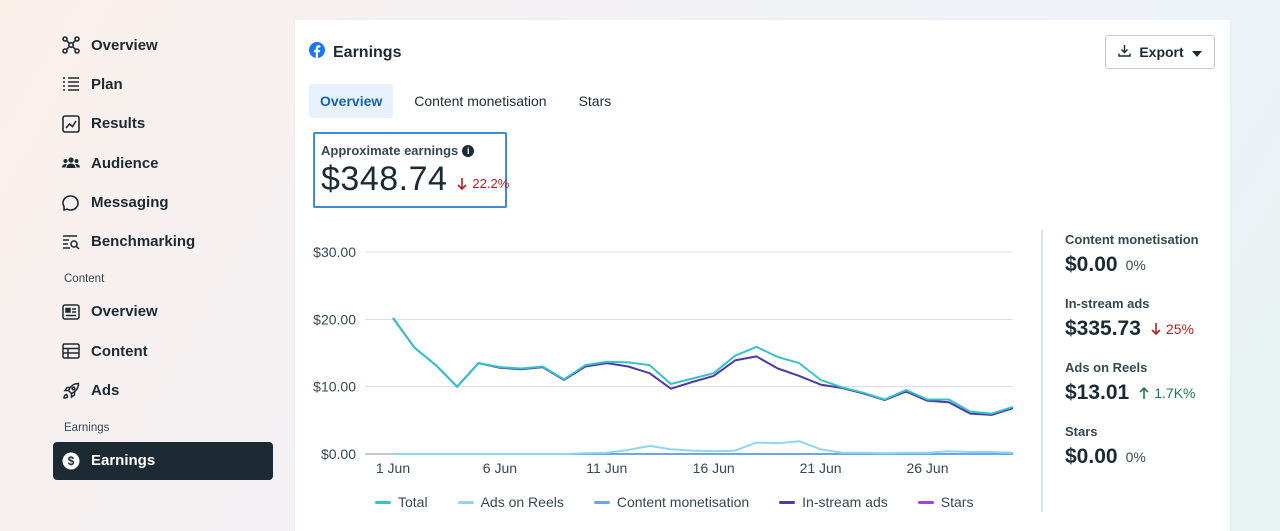  What do you see at coordinates (500, 468) in the screenshot?
I see `x-tick-label: 6 Jun` at bounding box center [500, 468].